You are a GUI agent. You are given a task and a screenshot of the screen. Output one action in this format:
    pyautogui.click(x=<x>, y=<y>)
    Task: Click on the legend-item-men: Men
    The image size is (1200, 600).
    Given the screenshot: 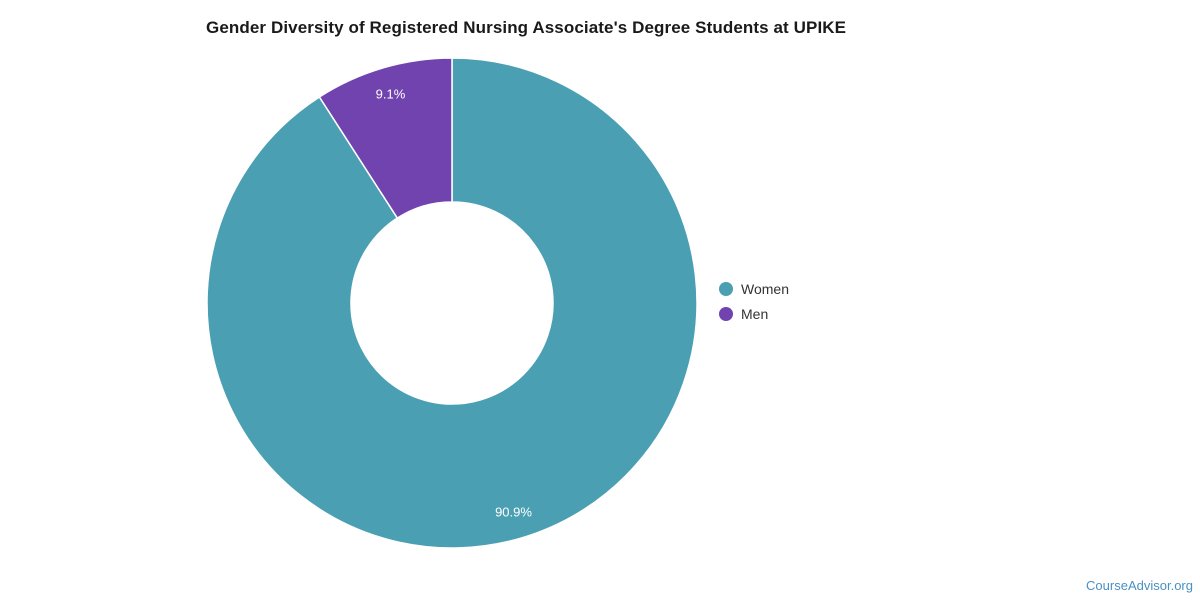 What is the action you would take?
    pyautogui.click(x=754, y=313)
    